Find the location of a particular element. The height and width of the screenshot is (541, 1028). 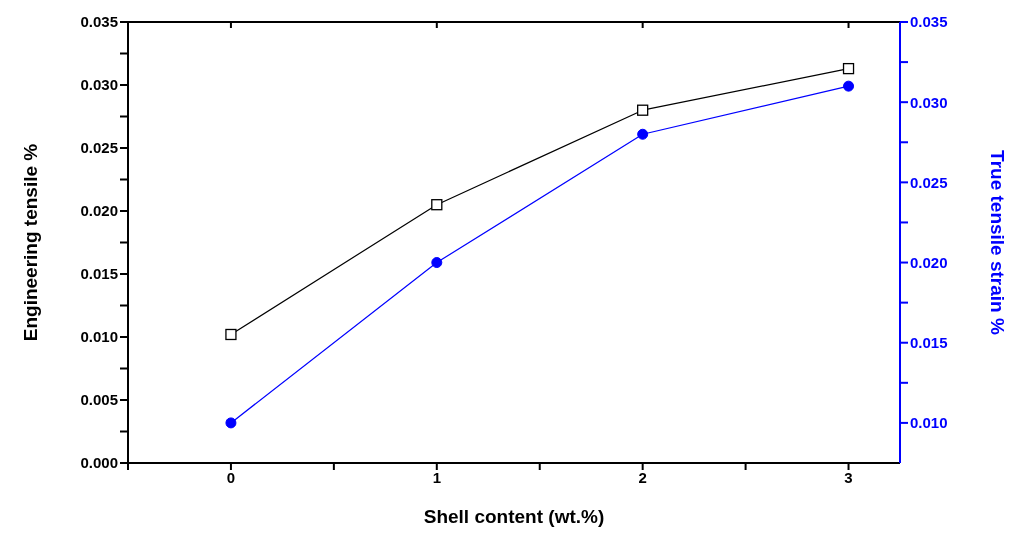

x-tick-label: 1 is located at coordinates (436, 477).